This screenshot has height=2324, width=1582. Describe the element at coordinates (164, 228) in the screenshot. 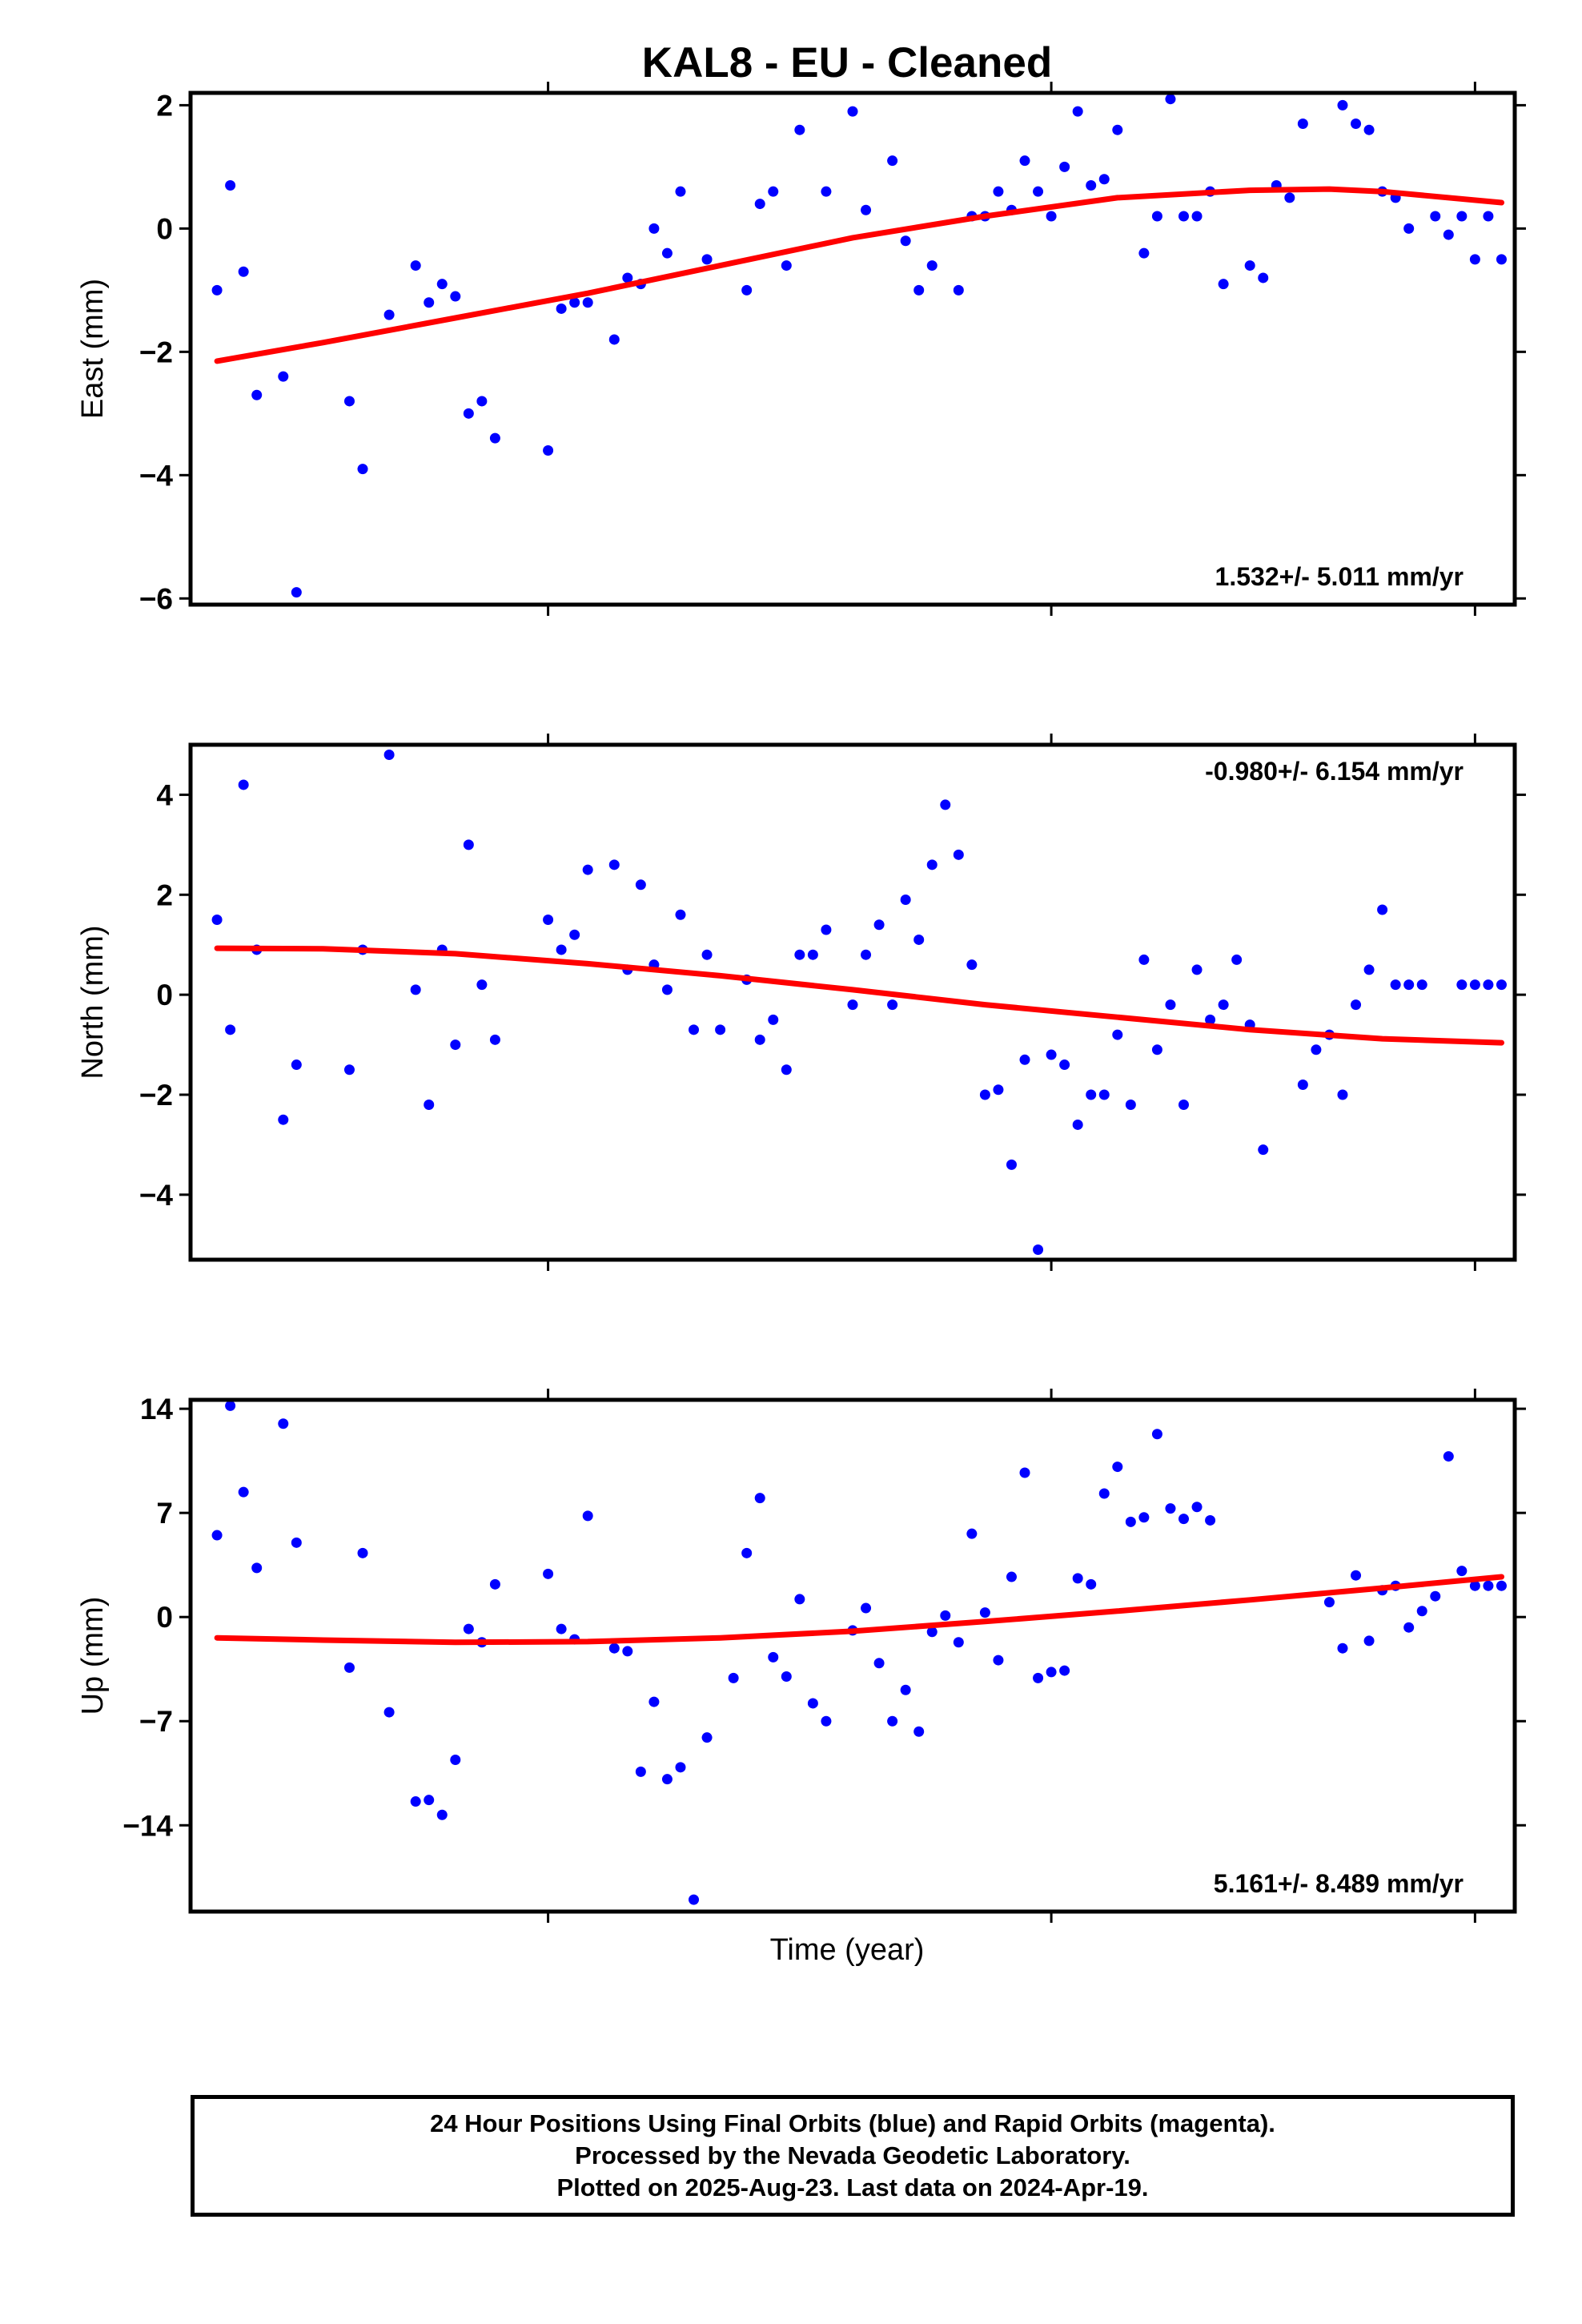

I see `east-ytick-label: 0` at that location.